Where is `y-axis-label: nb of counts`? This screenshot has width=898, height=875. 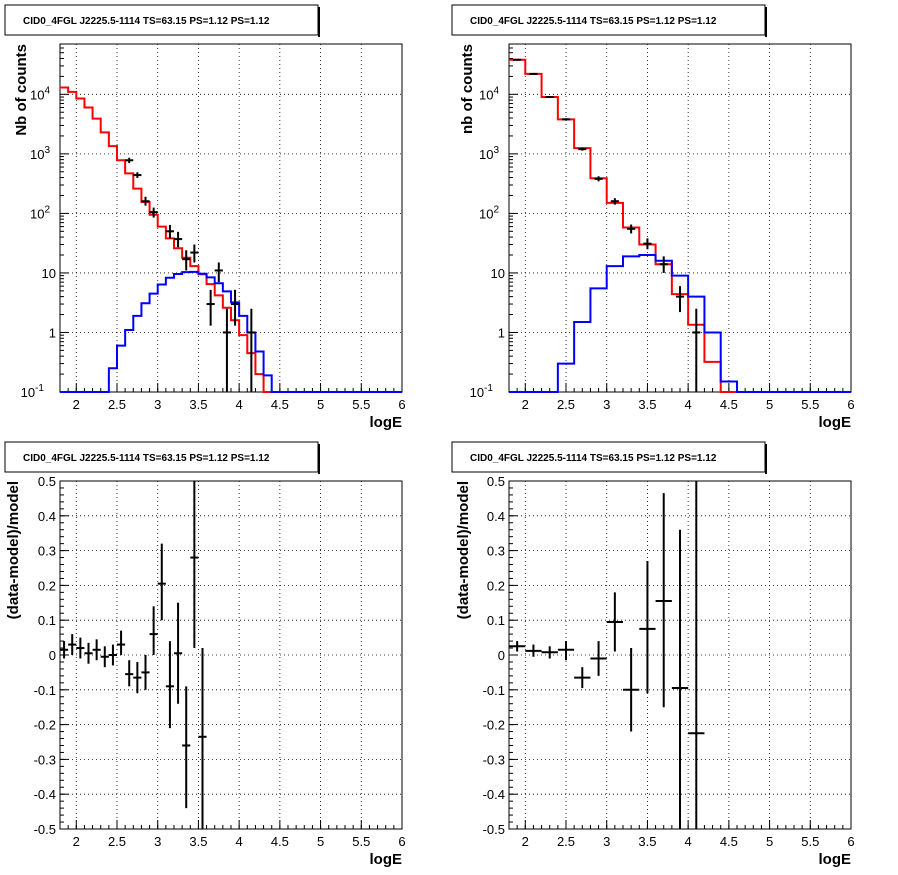 y-axis-label: nb of counts is located at coordinates (467, 89).